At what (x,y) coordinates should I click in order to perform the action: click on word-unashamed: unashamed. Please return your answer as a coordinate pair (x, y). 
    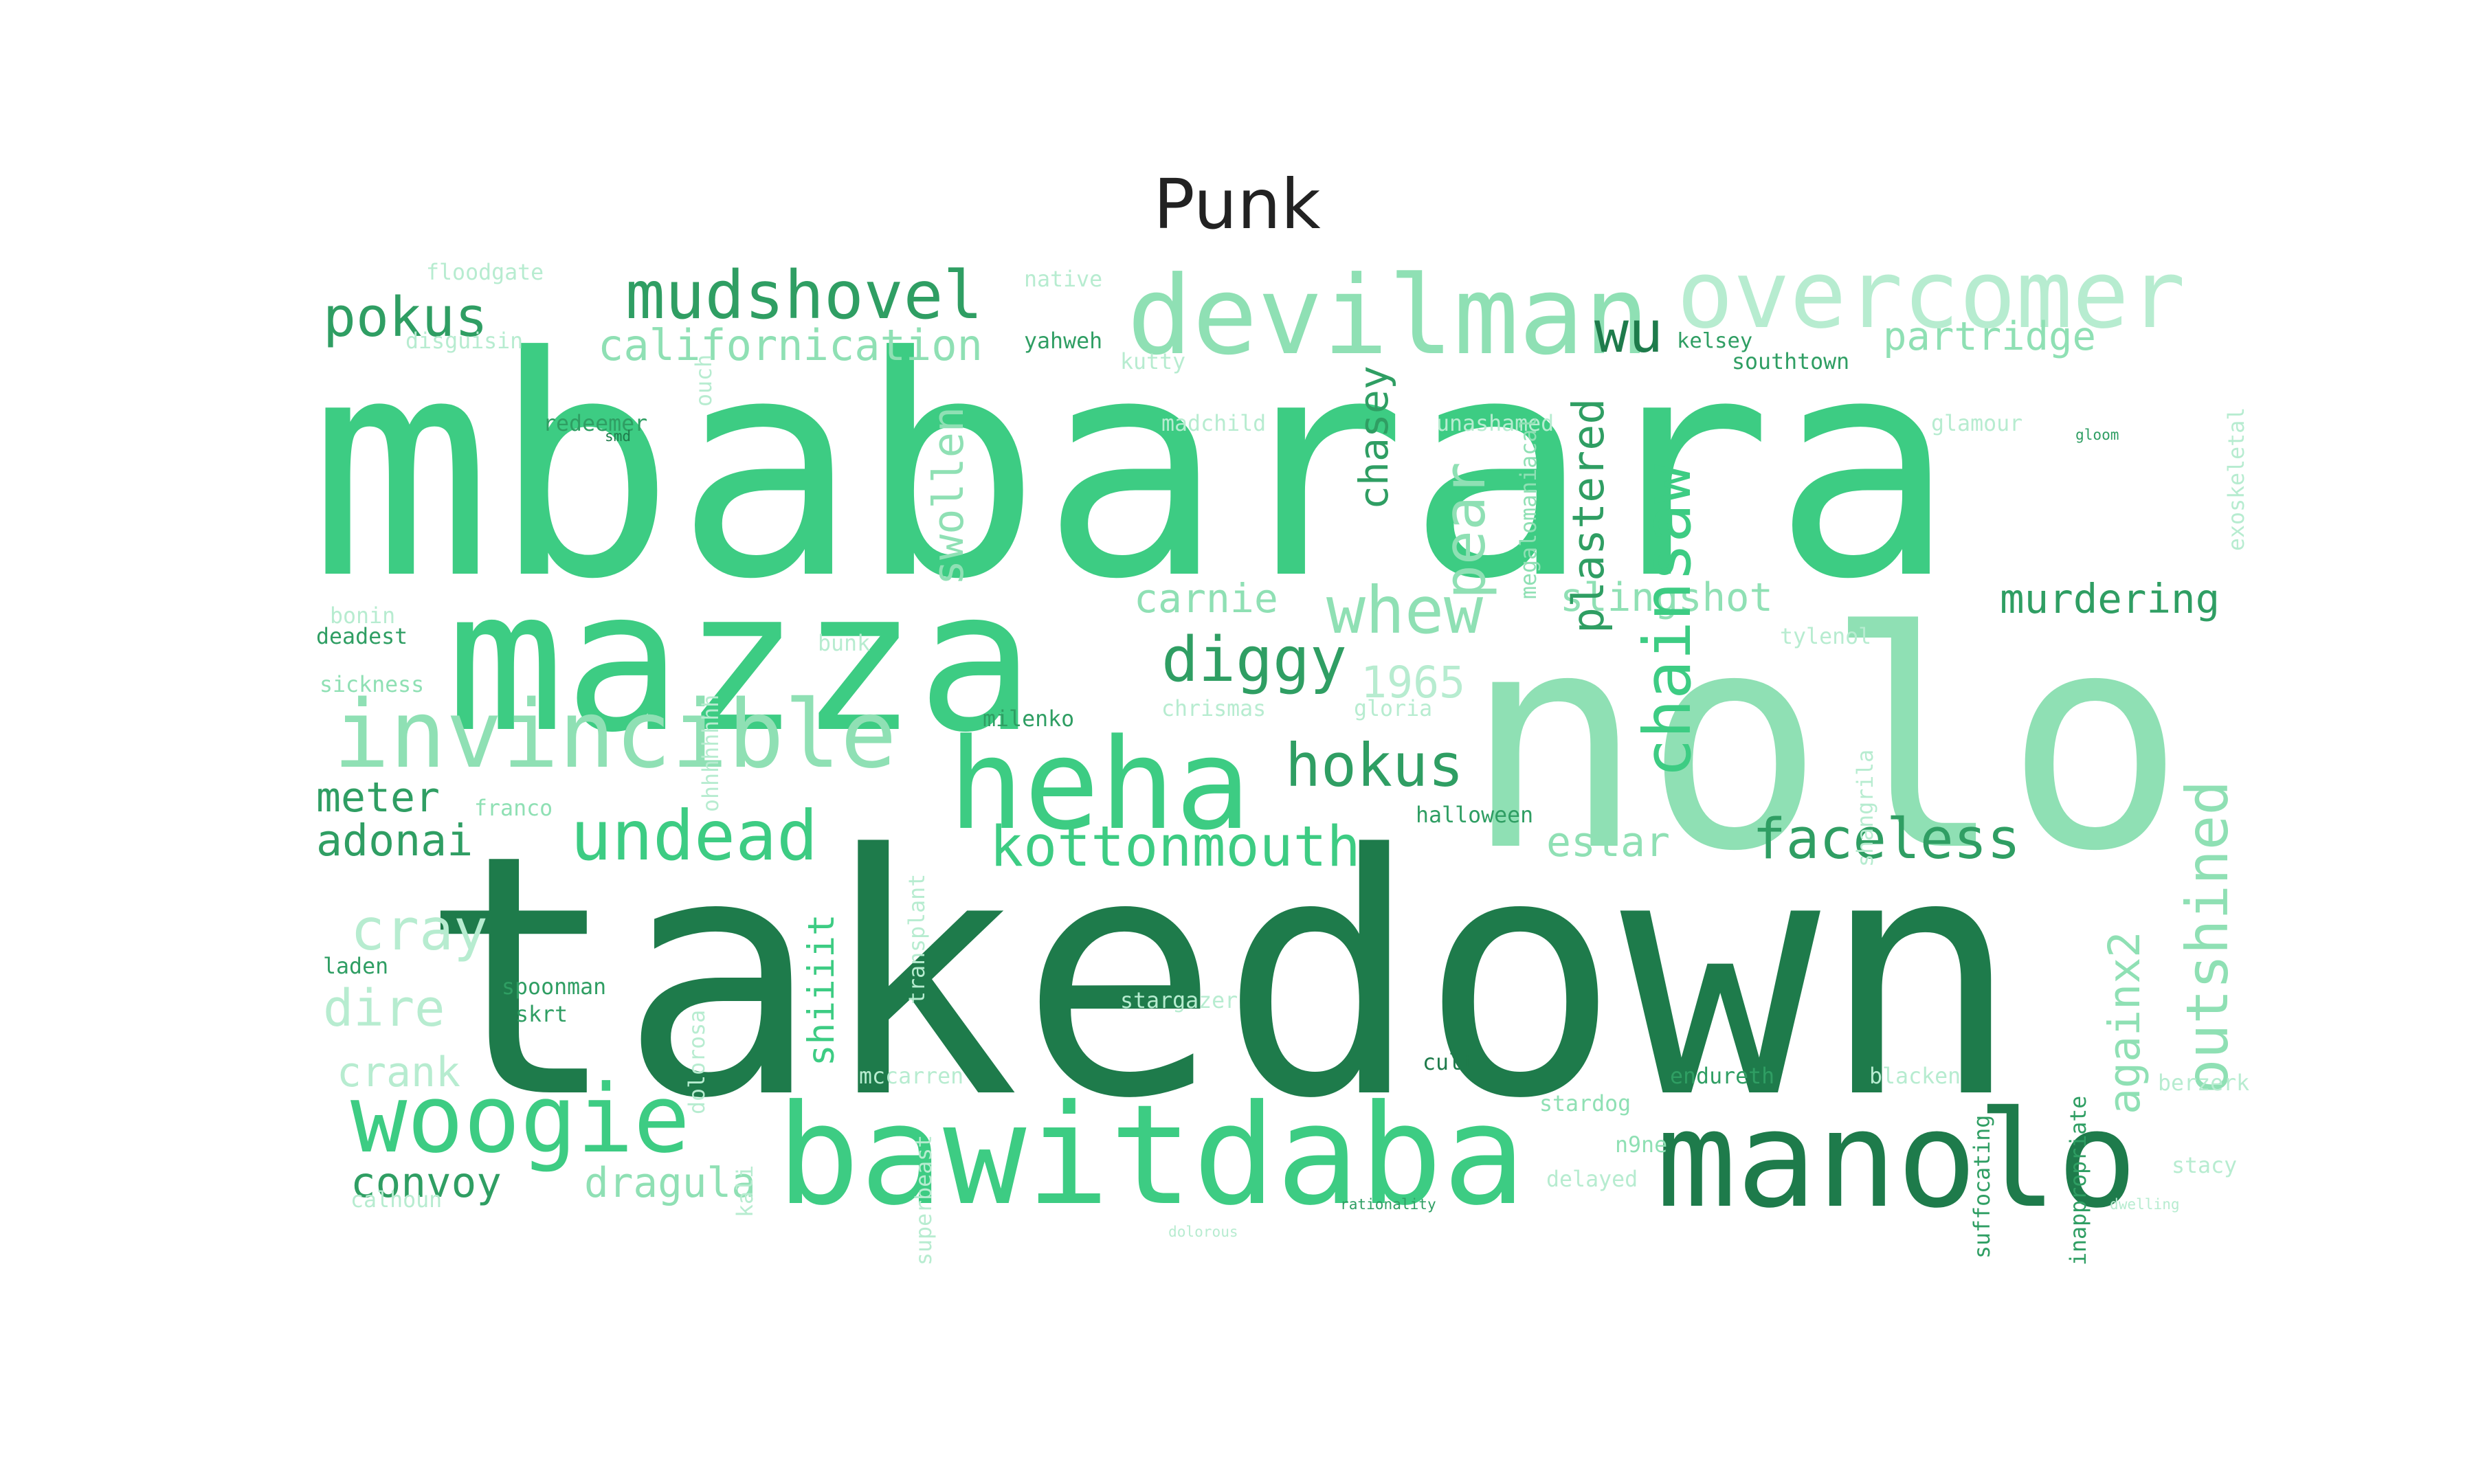
    Looking at the image, I should click on (1495, 424).